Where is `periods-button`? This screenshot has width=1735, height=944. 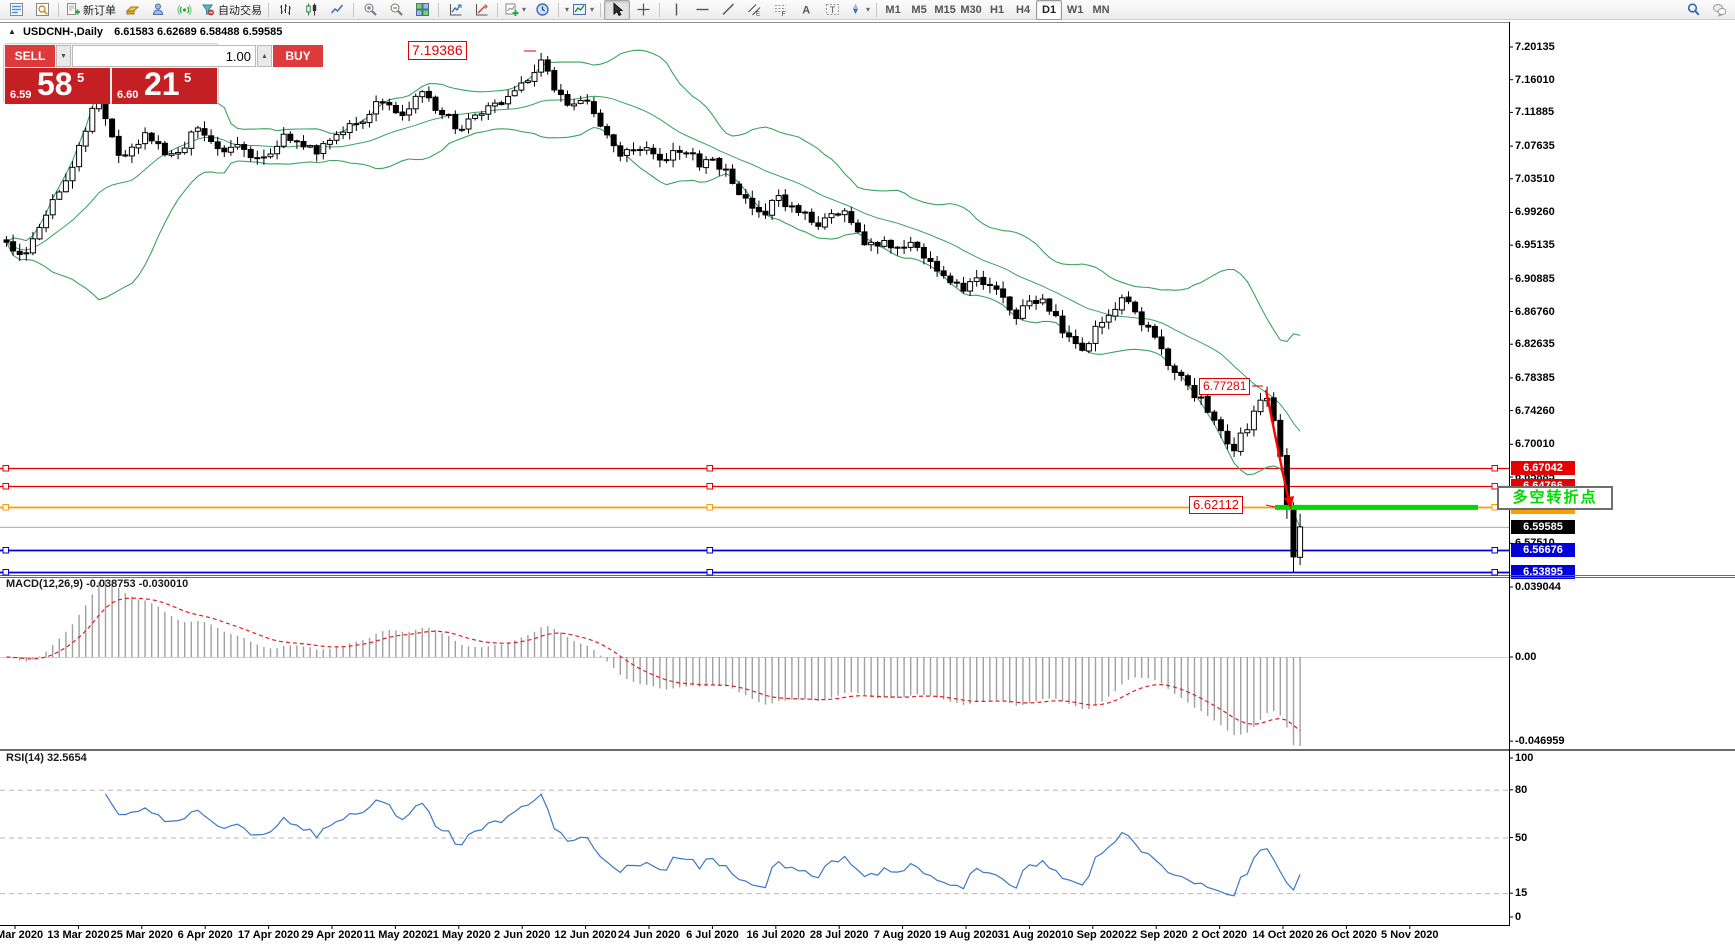
periods-button is located at coordinates (542, 10).